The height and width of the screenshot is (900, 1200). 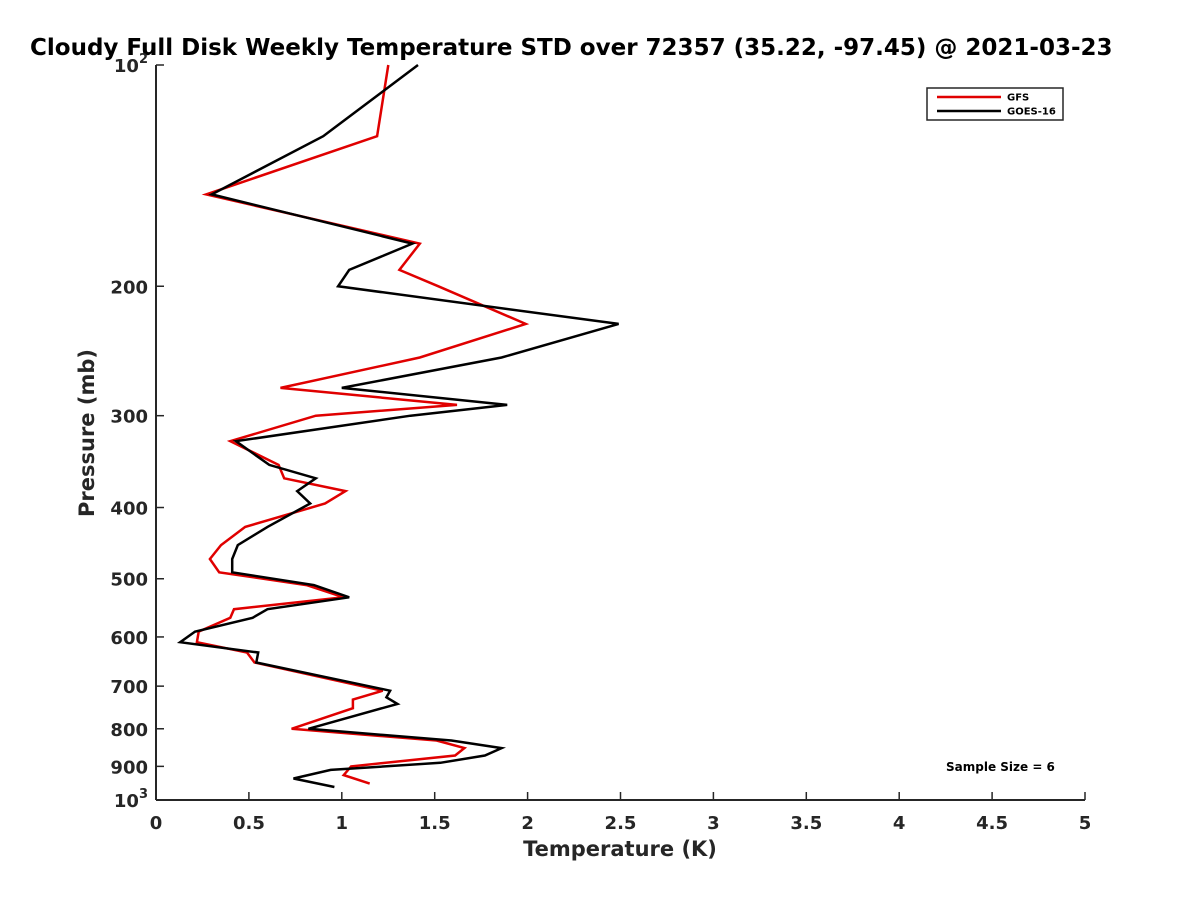 I want to click on y-tick-label: 200, so click(x=129, y=287).